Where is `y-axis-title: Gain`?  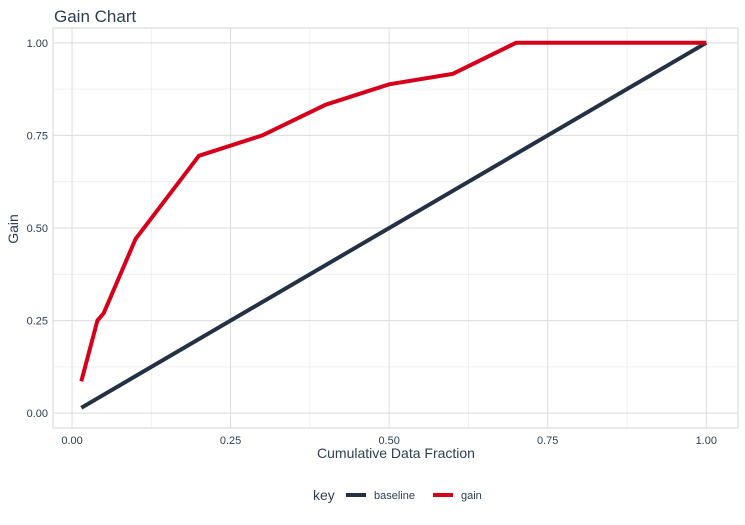
y-axis-title: Gain is located at coordinates (13, 229).